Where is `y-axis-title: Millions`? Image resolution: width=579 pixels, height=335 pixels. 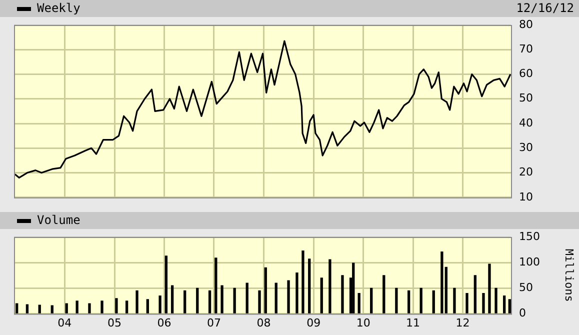
y-axis-title: Millions is located at coordinates (569, 275).